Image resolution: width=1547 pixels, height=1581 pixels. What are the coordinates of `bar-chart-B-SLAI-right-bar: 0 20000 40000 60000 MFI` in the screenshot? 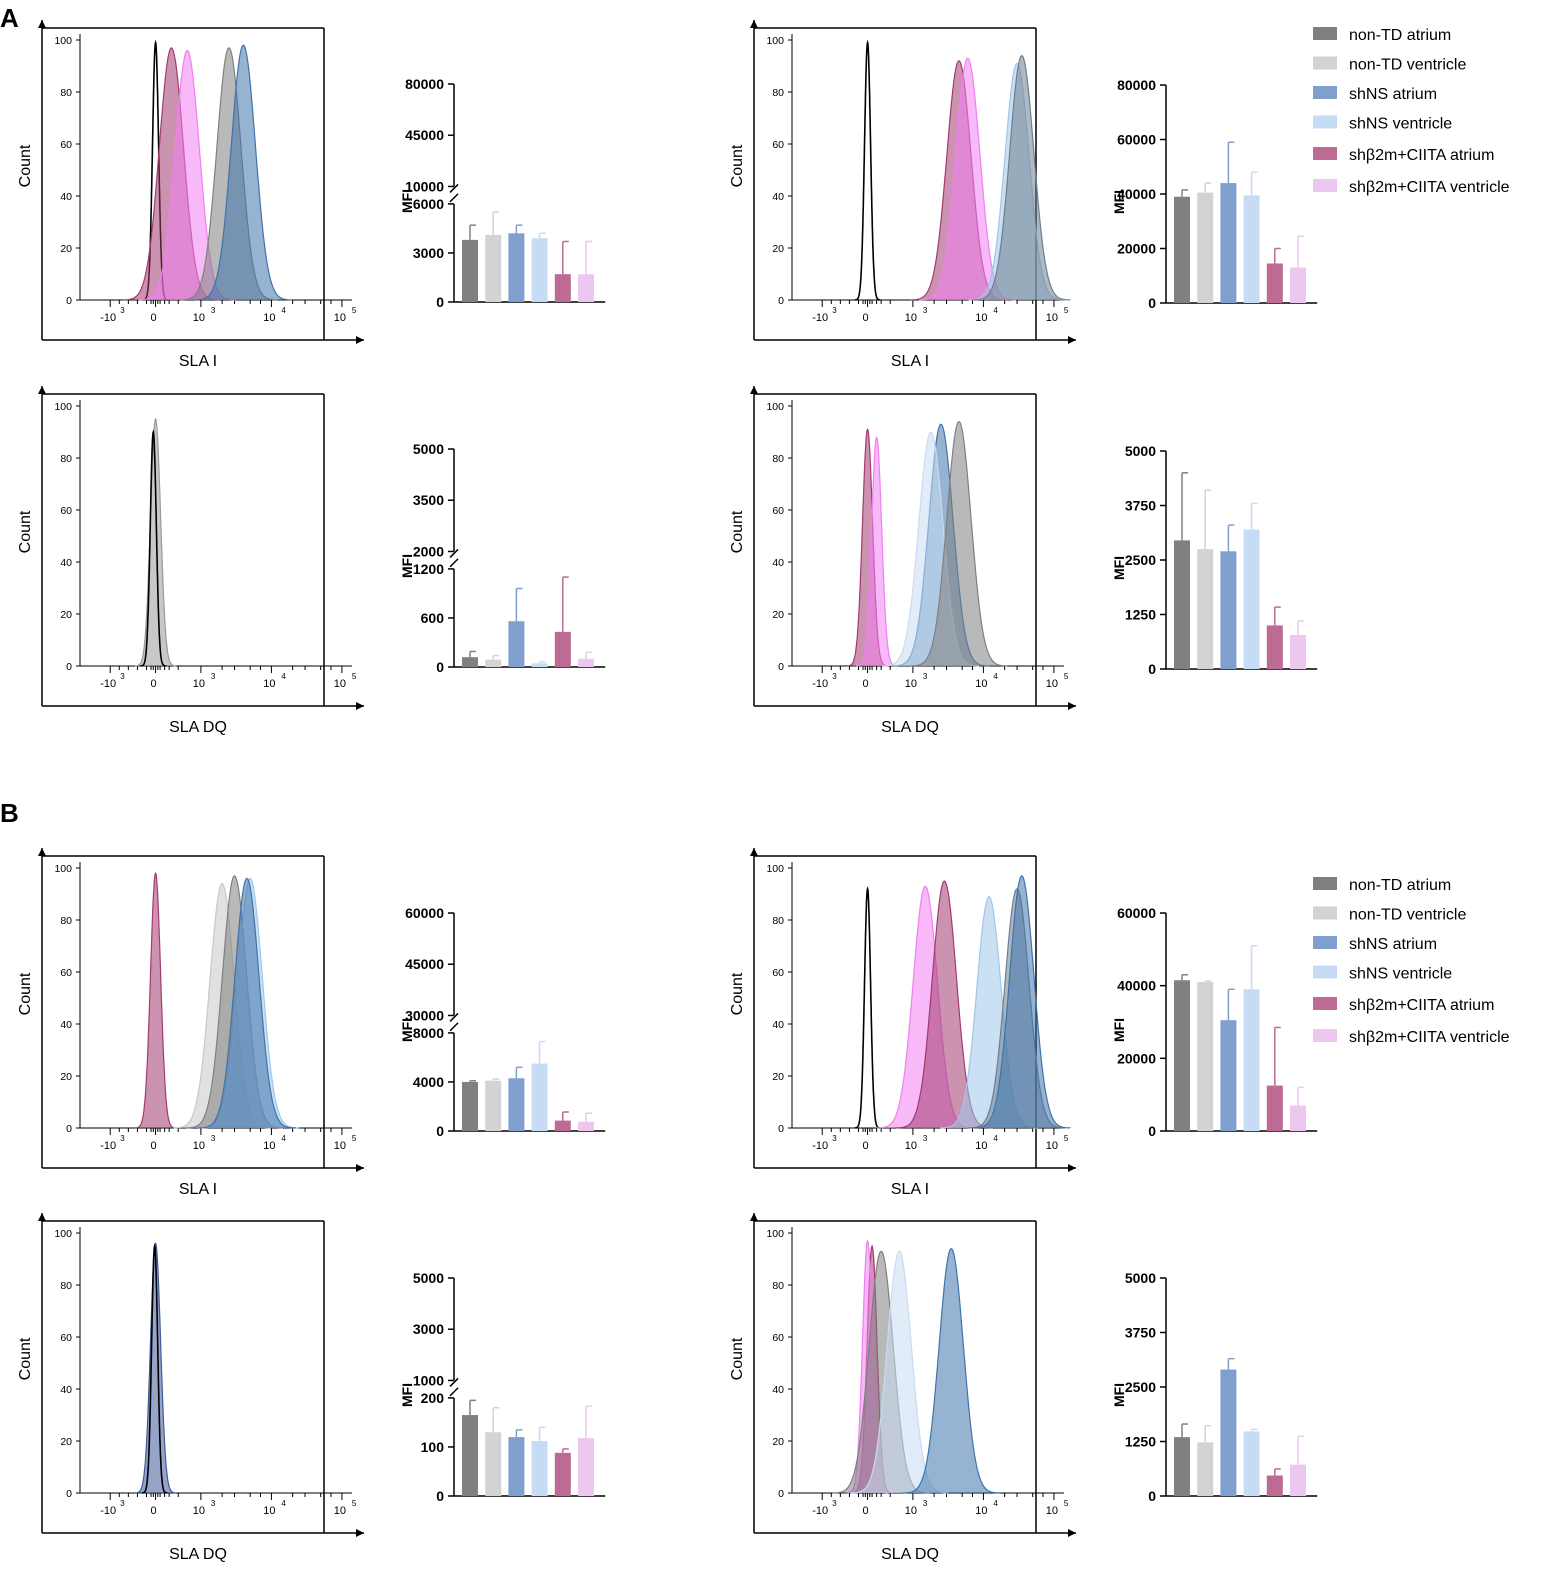 It's located at (1214, 1022).